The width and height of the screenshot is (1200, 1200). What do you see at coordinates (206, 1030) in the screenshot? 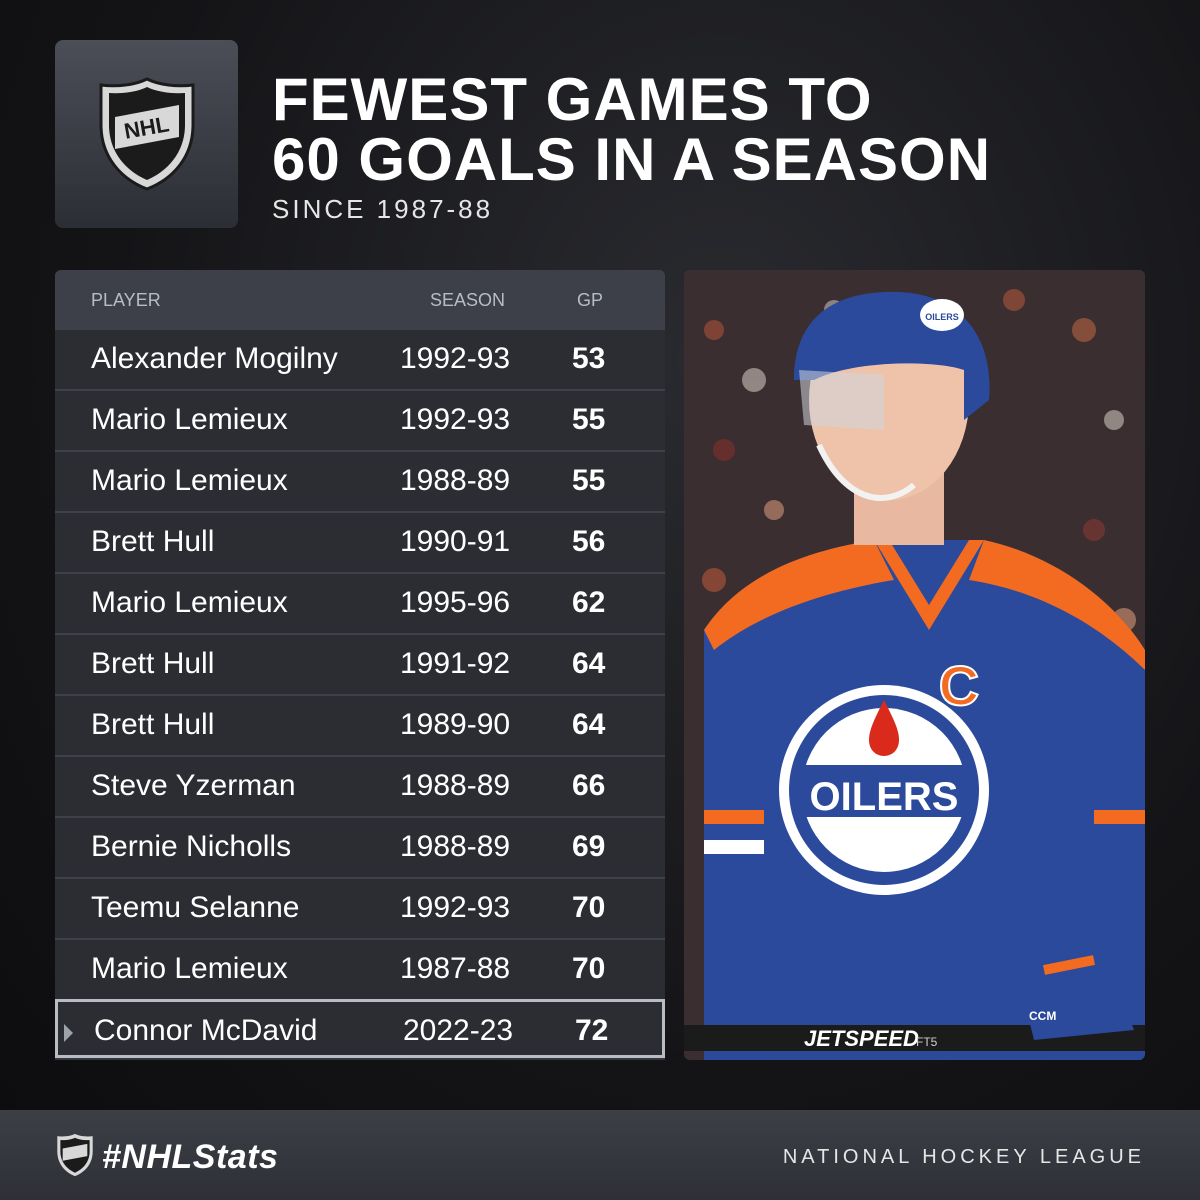
I see `cell-player: Connor McDavid` at bounding box center [206, 1030].